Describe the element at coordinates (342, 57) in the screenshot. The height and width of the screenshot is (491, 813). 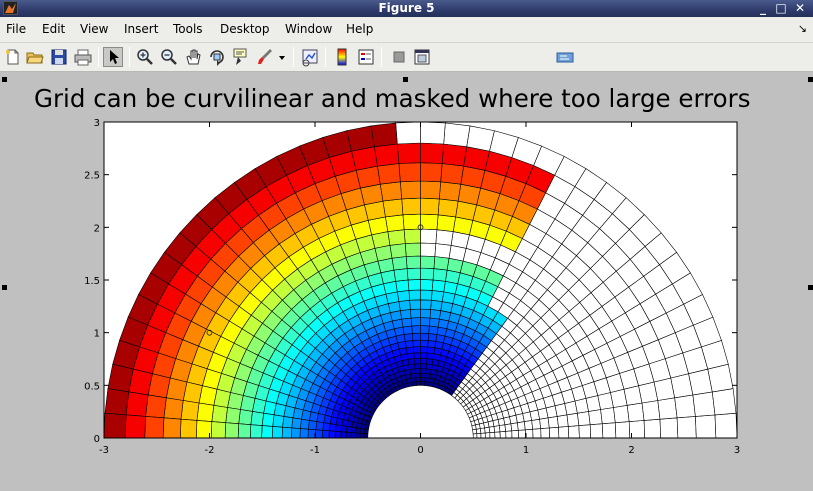
I see `insert-colorbar-icon` at that location.